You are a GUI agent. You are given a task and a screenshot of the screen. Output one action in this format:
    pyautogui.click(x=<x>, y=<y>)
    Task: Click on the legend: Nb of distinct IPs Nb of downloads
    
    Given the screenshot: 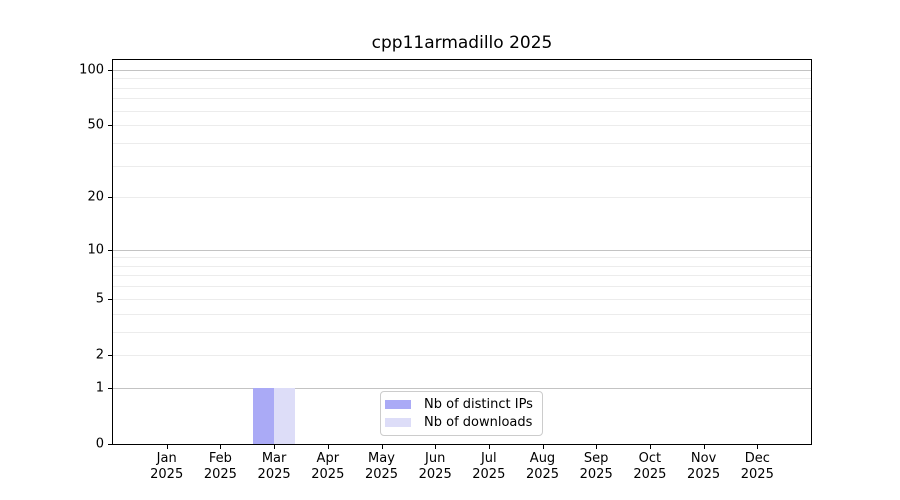 What is the action you would take?
    pyautogui.click(x=461, y=413)
    